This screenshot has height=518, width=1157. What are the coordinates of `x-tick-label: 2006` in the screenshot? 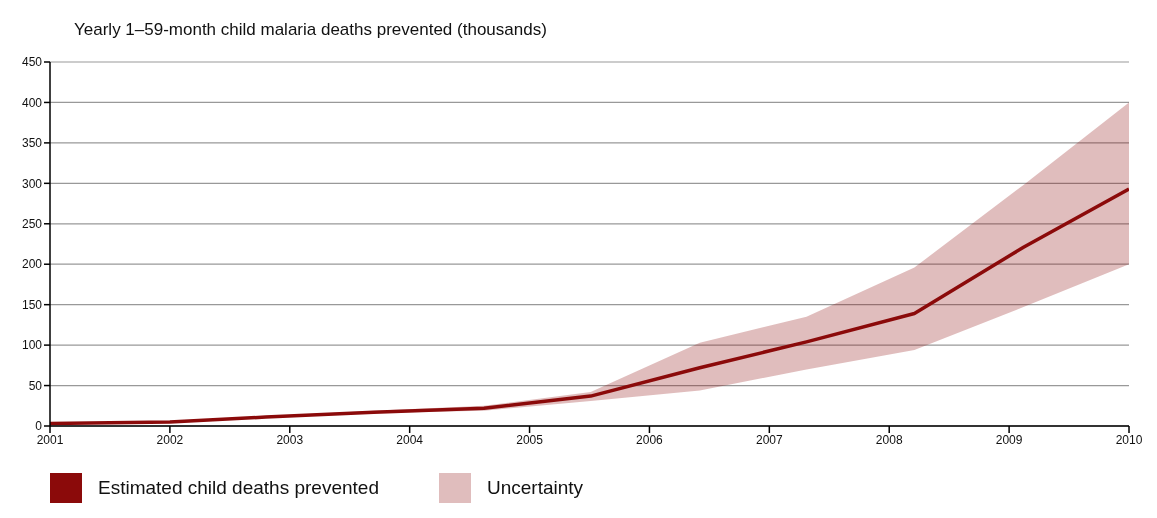 It's located at (650, 439).